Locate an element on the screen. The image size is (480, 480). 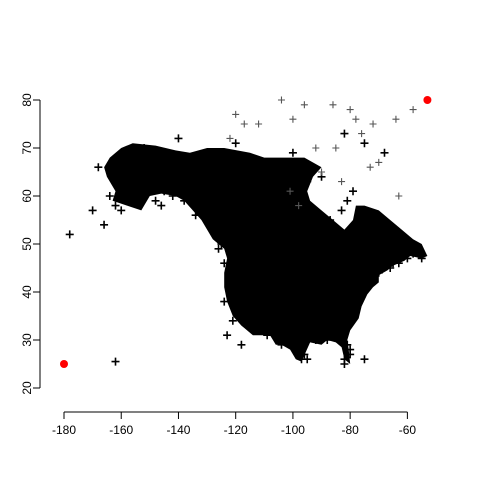
y-tick-label: 80 is located at coordinates (27, 100).